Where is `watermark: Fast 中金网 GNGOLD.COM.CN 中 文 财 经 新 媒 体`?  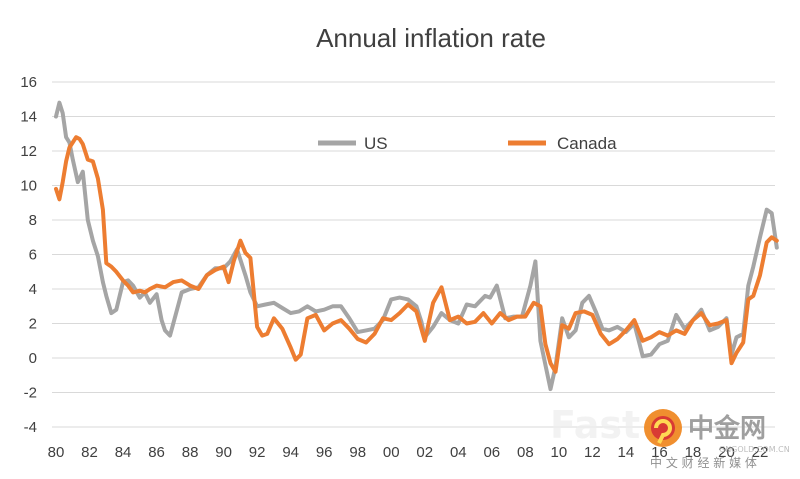 watermark: Fast 中金网 GNGOLD.COM.CN 中 文 财 经 新 媒 体 is located at coordinates (670, 436).